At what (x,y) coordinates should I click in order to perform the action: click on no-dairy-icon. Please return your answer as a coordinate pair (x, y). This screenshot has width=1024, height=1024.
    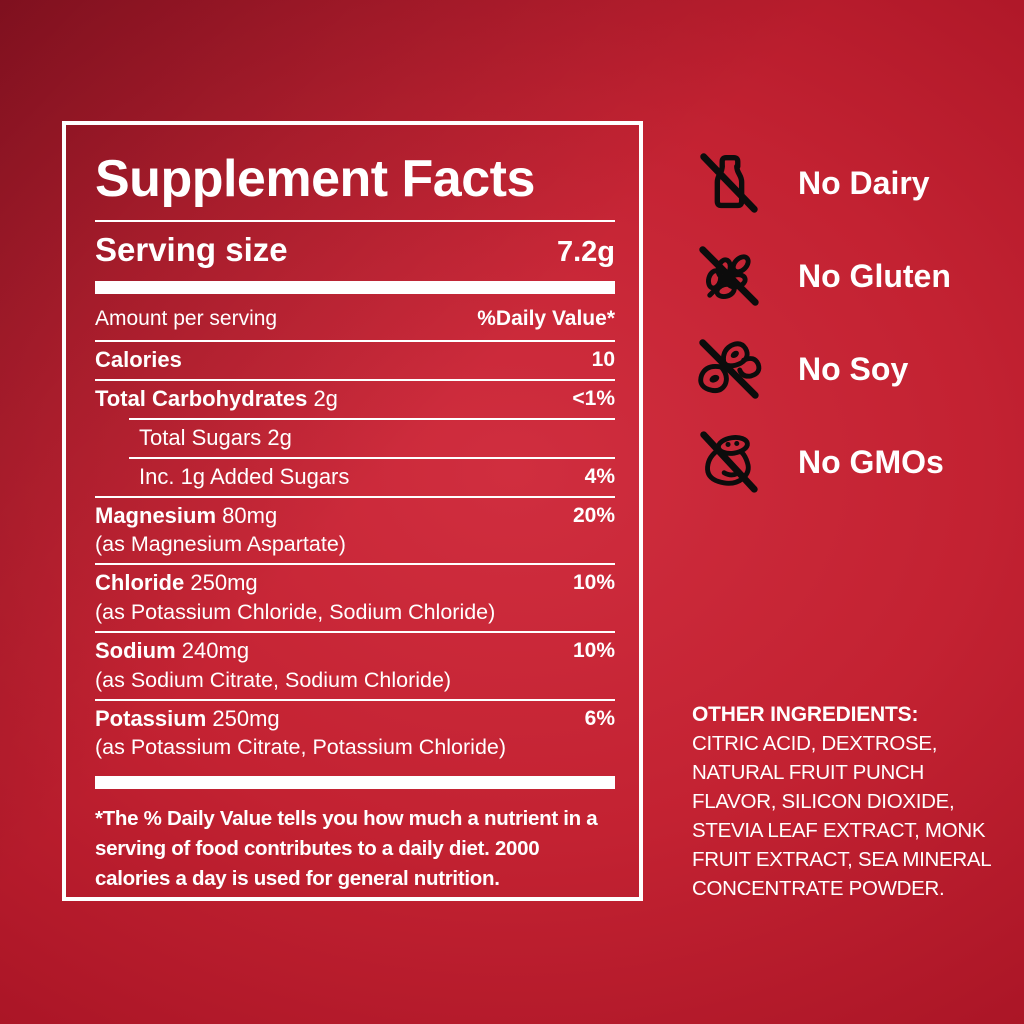
    Looking at the image, I should click on (729, 183).